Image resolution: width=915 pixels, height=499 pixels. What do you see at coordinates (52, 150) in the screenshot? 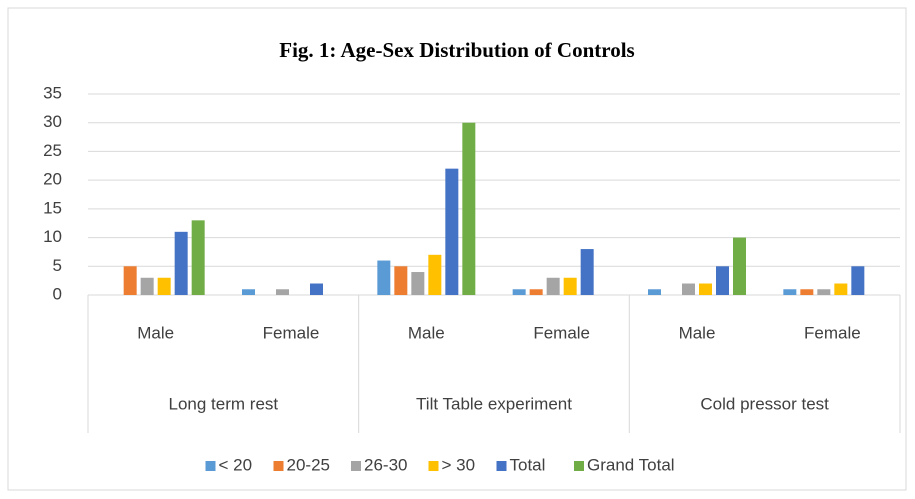
I see `y-tick-label: 25` at bounding box center [52, 150].